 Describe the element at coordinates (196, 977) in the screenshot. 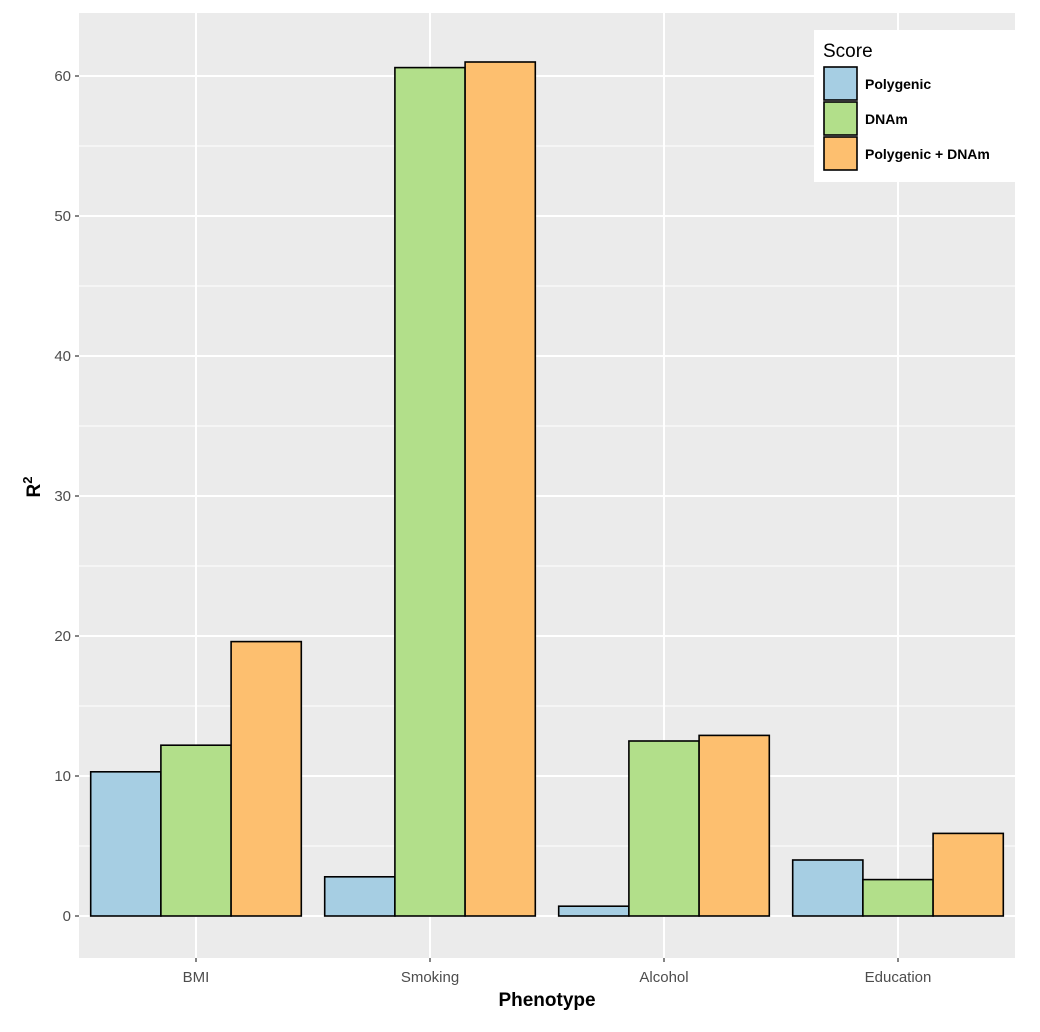

I see `x-tick-label: BMI` at that location.